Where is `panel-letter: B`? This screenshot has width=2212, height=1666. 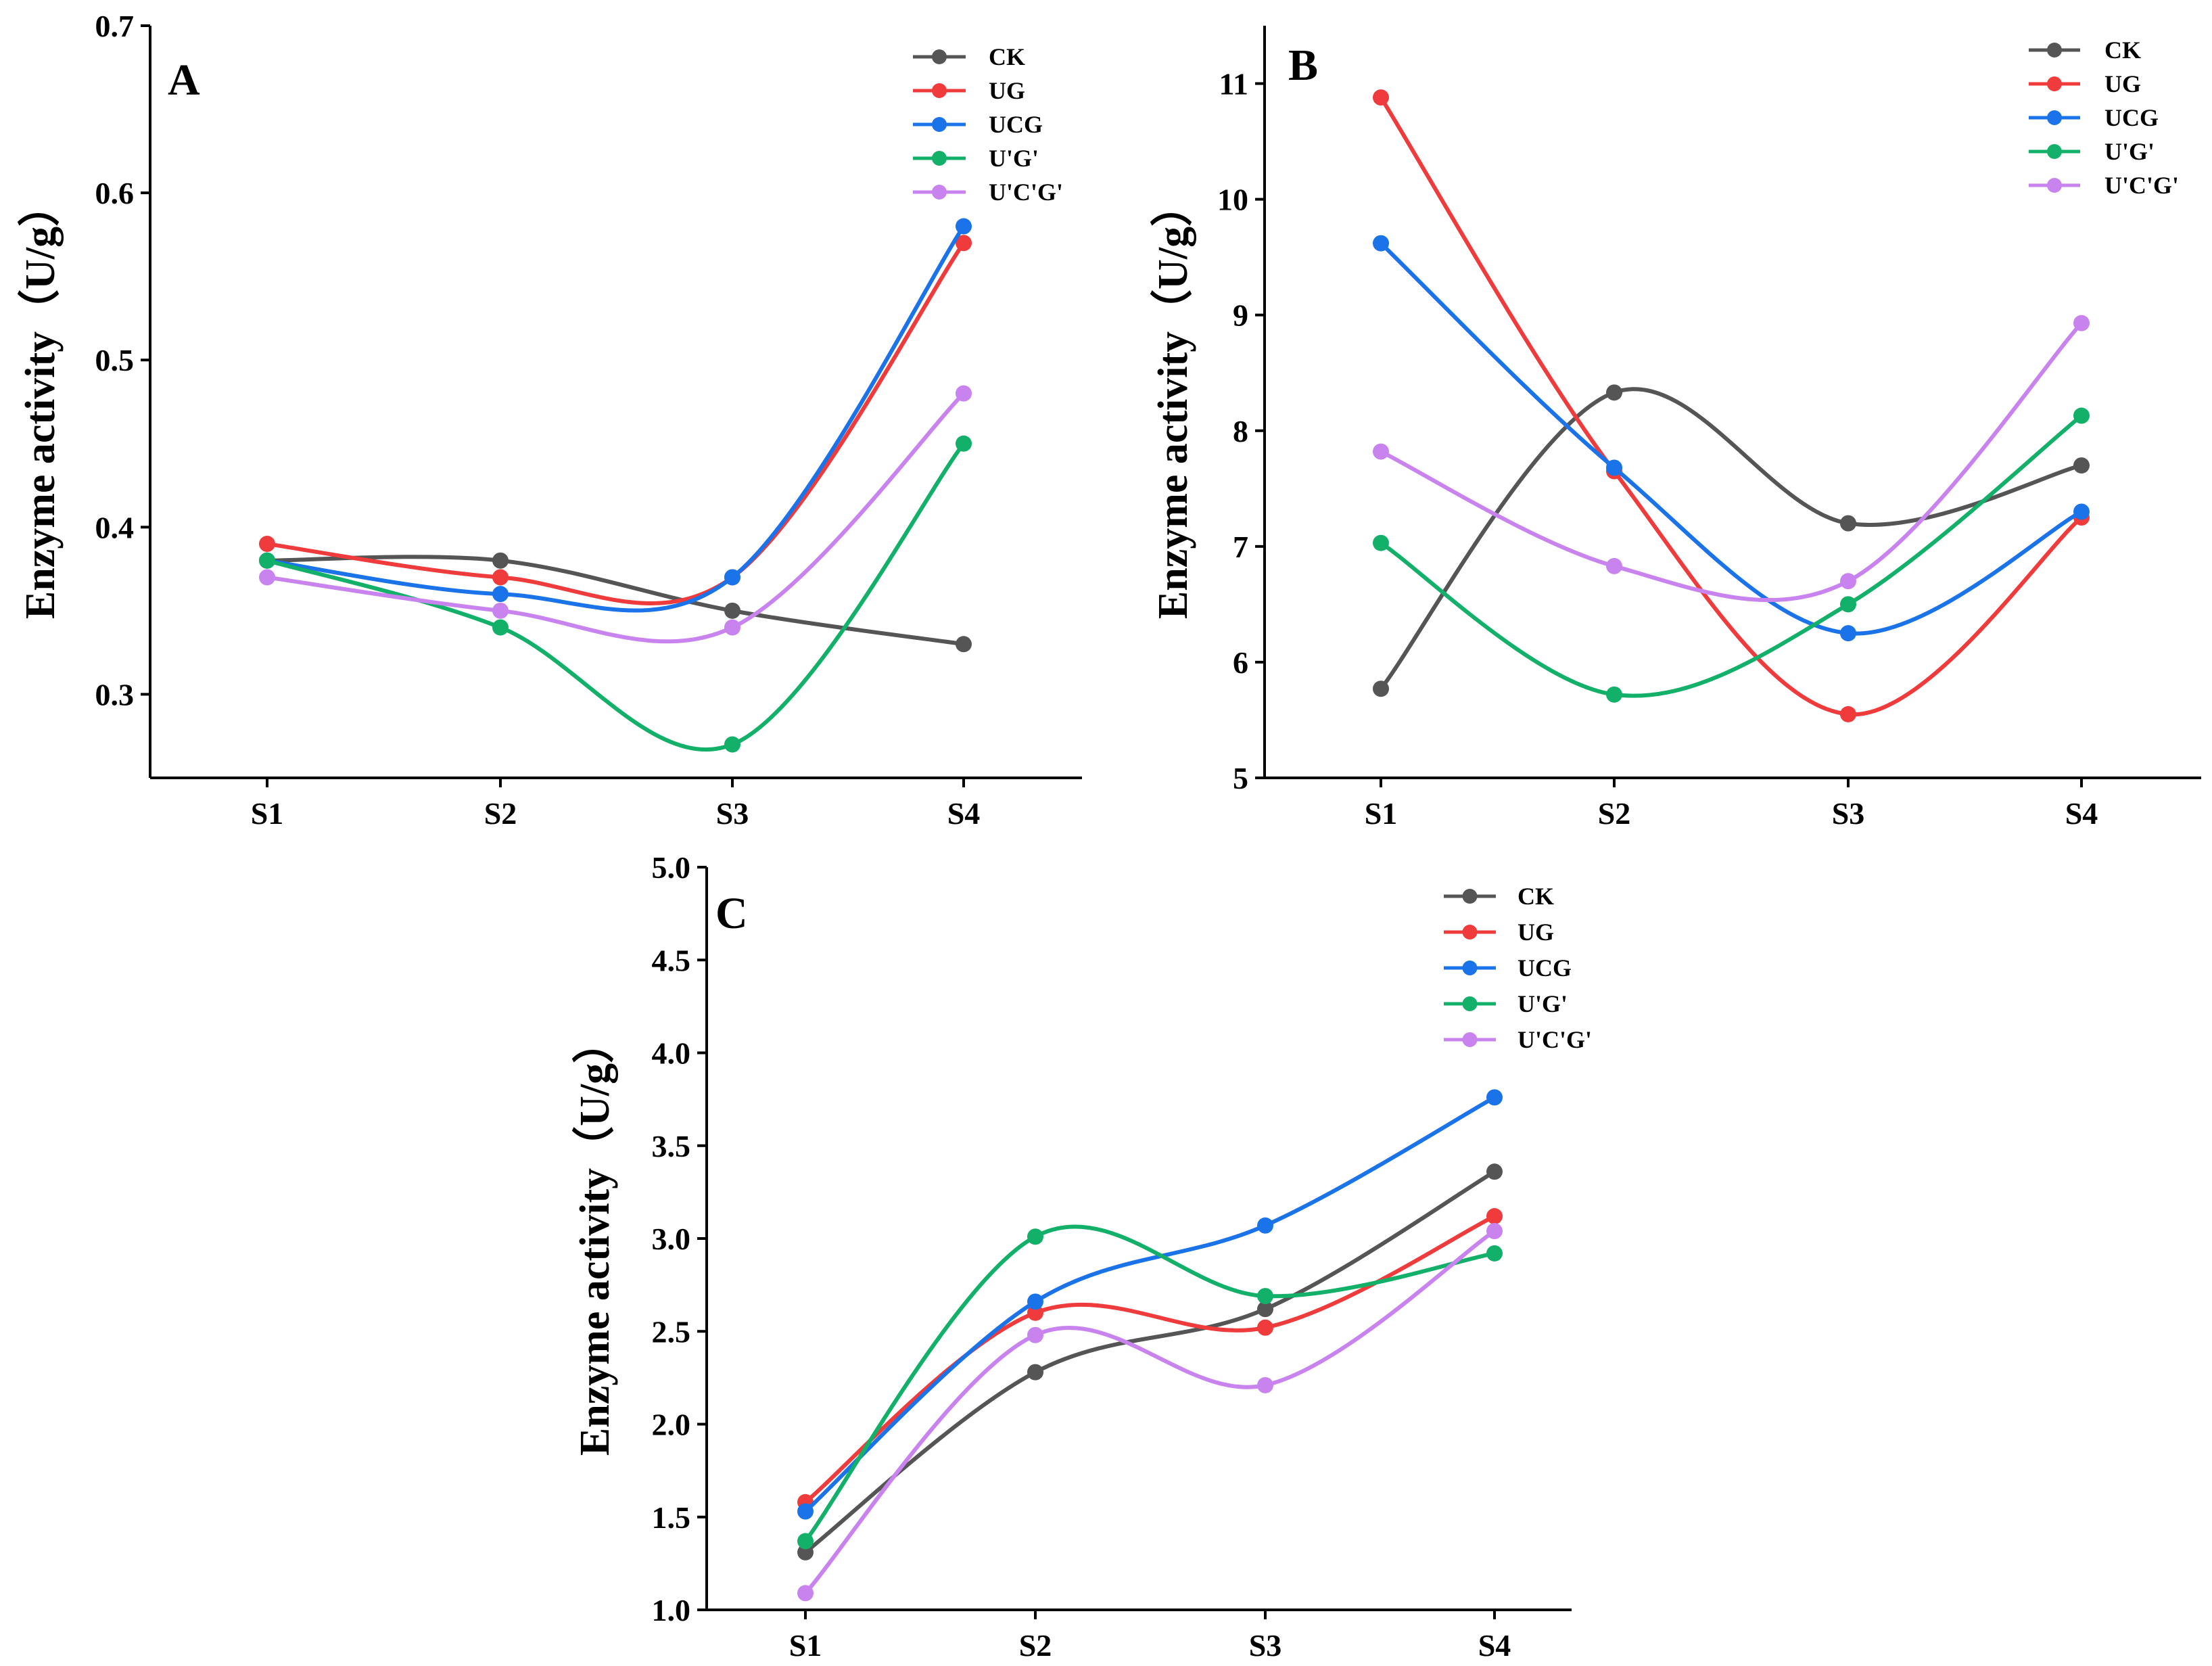 panel-letter: B is located at coordinates (1303, 65).